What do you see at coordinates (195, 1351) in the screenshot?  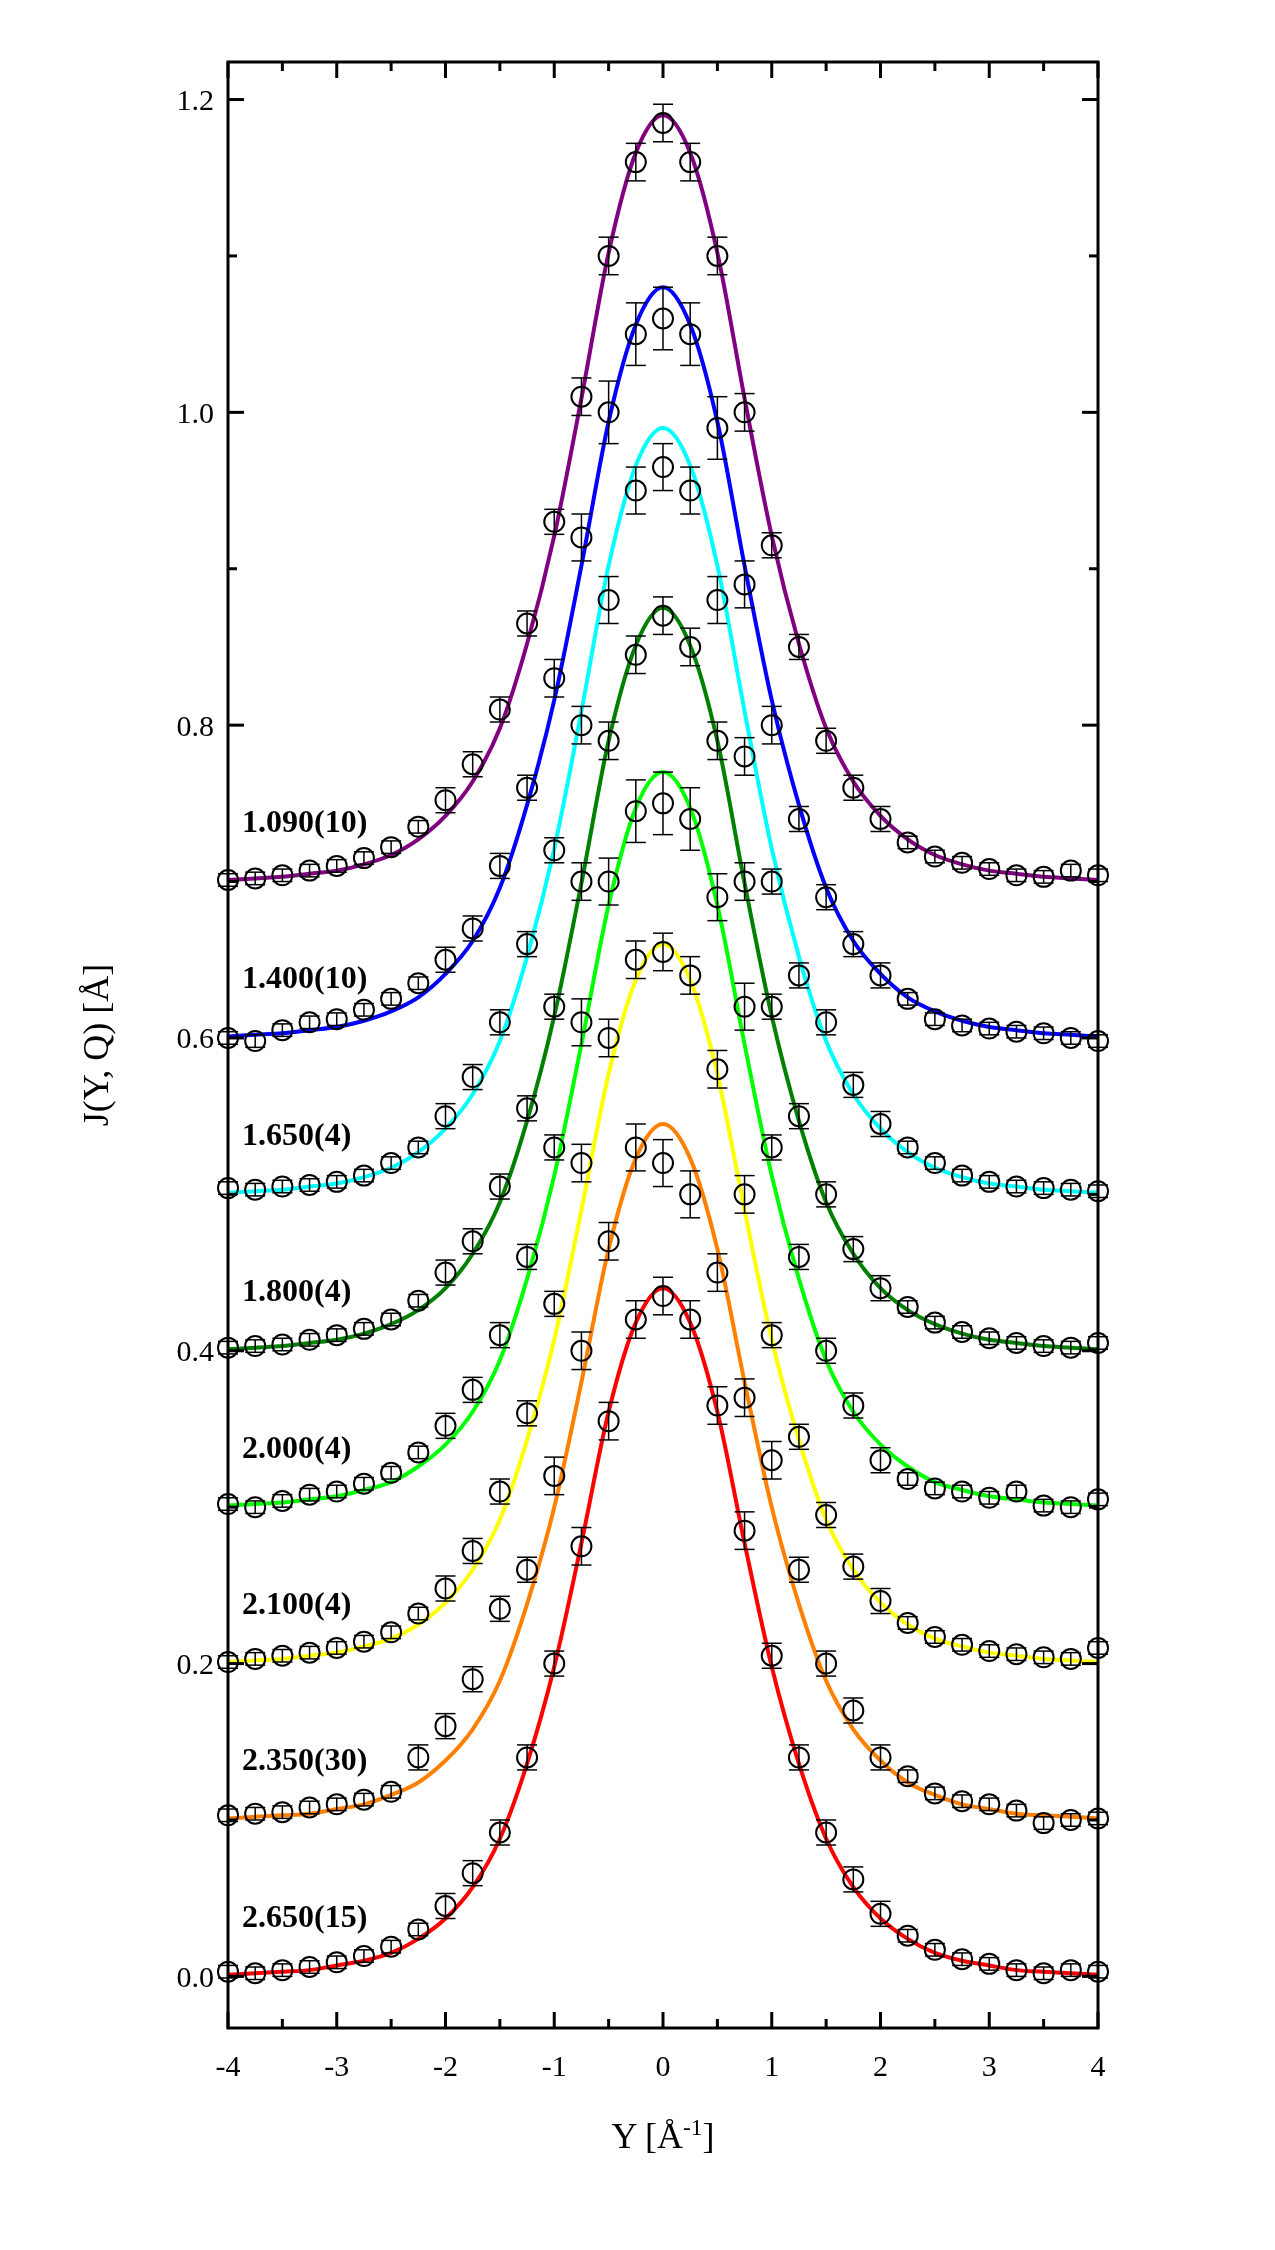 I see `y-tick-label: 0.4` at bounding box center [195, 1351].